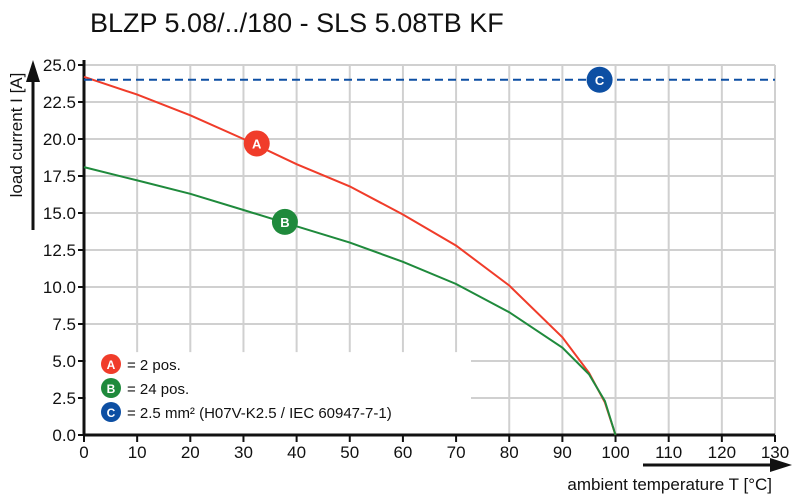  What do you see at coordinates (243, 452) in the screenshot?
I see `x-tick-label: 30` at bounding box center [243, 452].